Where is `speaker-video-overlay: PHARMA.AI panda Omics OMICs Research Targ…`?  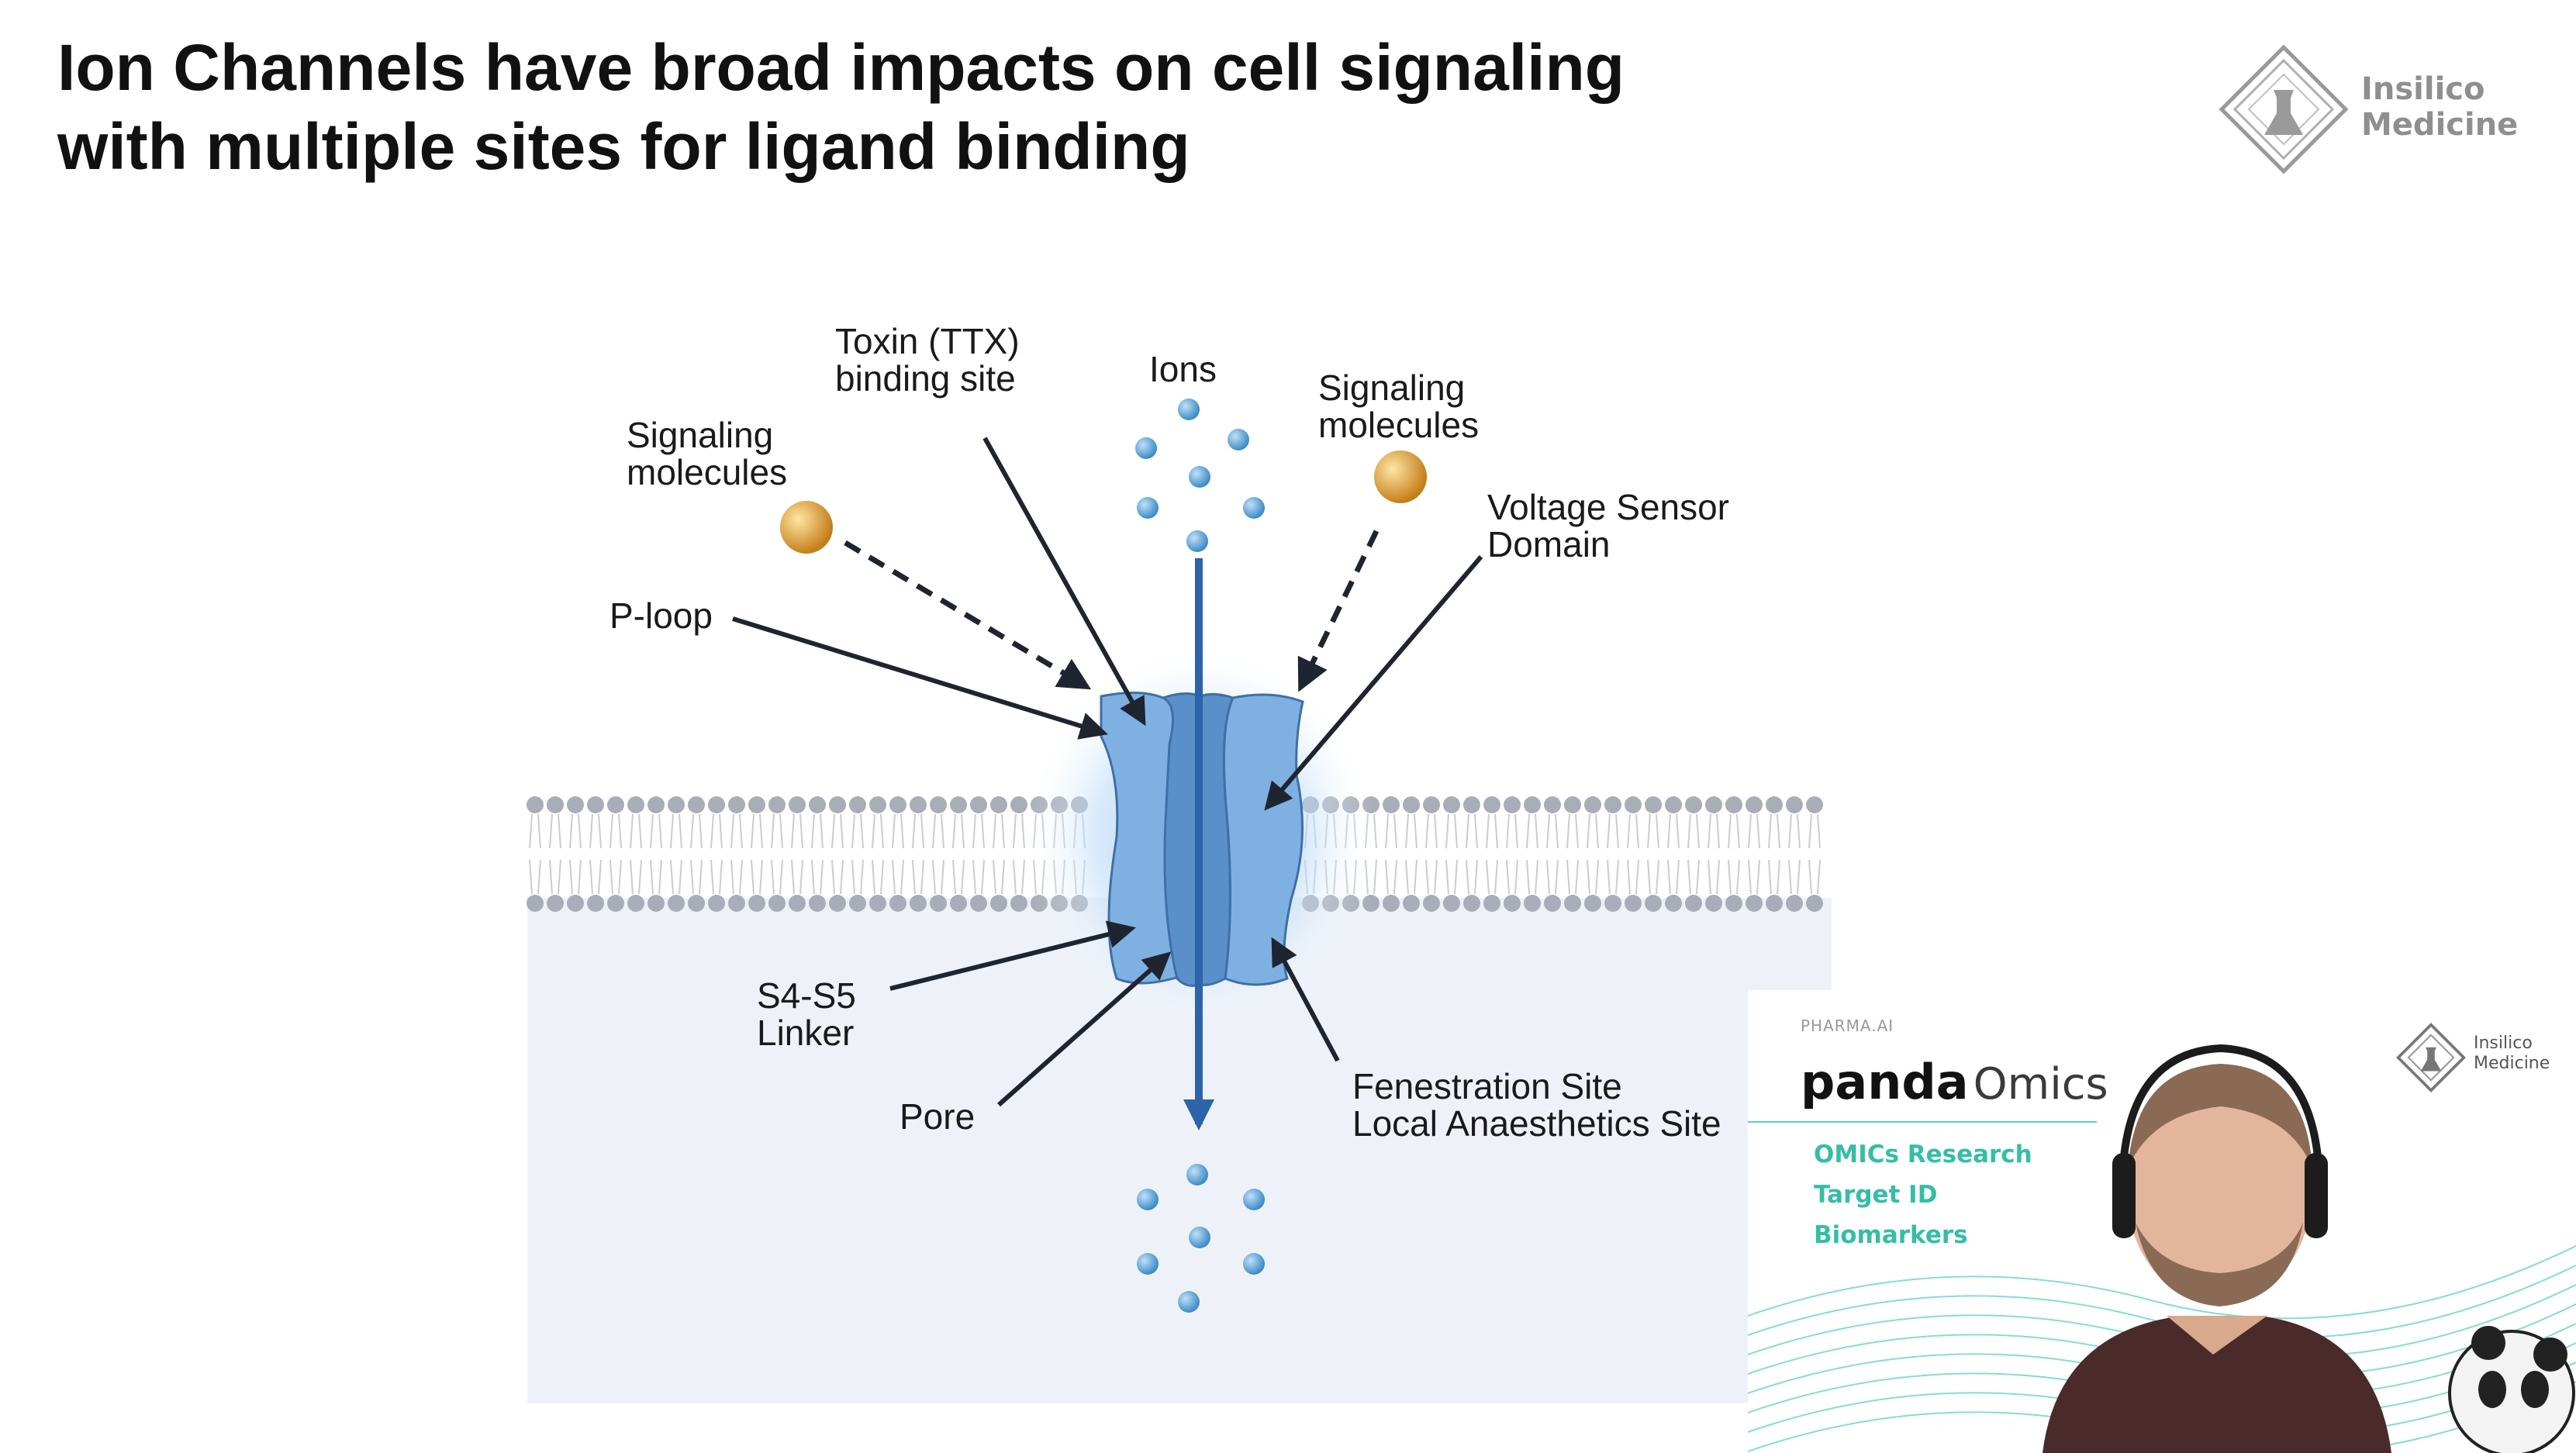
speaker-video-overlay: PHARMA.AI panda Omics OMICs Research Targ… is located at coordinates (2162, 1221).